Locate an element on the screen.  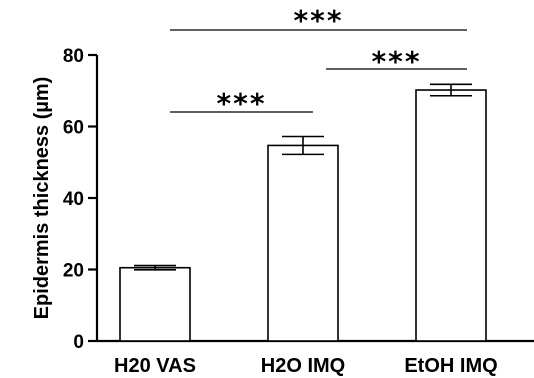
x-tick-labels: H20 VAS H2O IMQ EtOH IMQ is located at coordinates (306, 366).